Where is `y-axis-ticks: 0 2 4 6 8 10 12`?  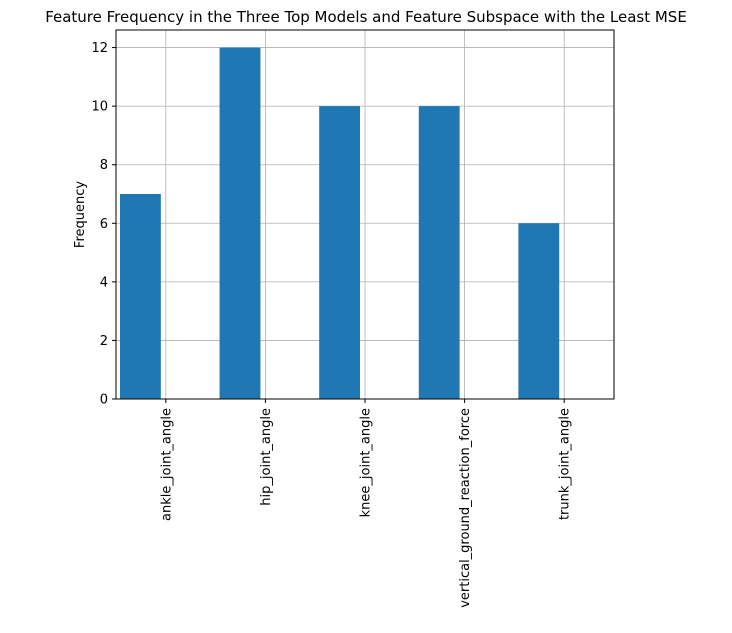
y-axis-ticks: 0 2 4 6 8 10 12 is located at coordinates (103, 224).